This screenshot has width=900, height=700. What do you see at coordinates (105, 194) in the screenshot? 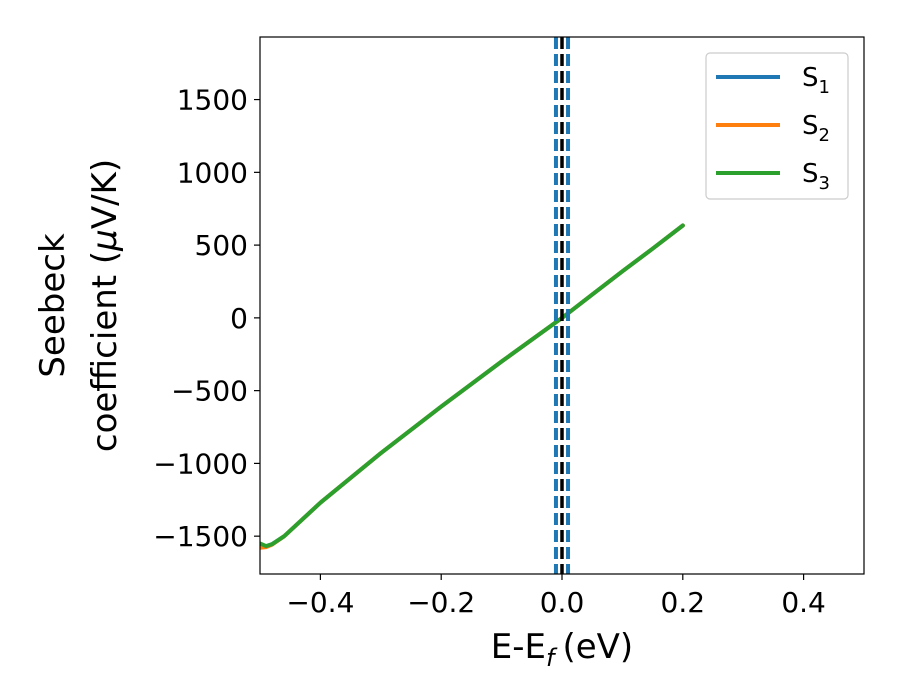
I see `y-axis-label-suffix: V/K)` at bounding box center [105, 194].